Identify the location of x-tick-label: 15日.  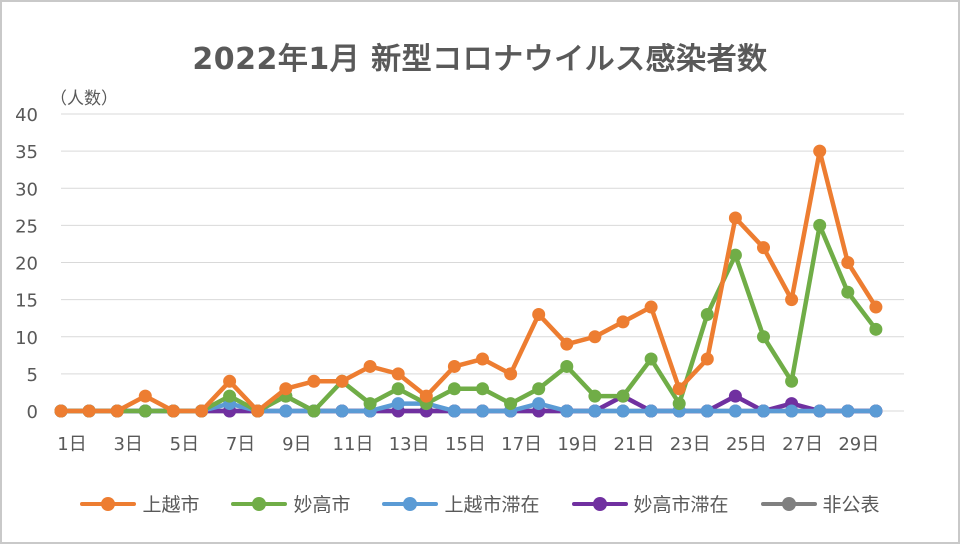
(465, 444).